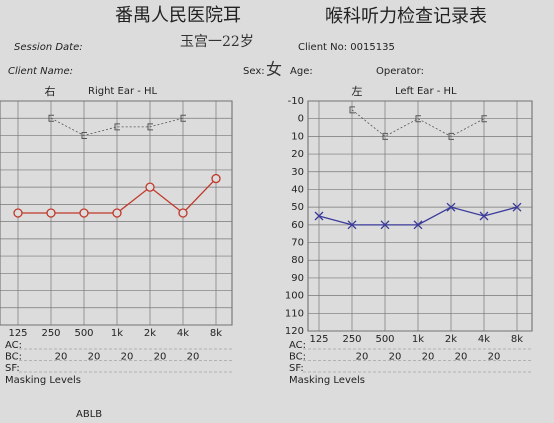 The image size is (554, 423). Describe the element at coordinates (301, 119) in the screenshot. I see `y-tick-label: 0` at that location.